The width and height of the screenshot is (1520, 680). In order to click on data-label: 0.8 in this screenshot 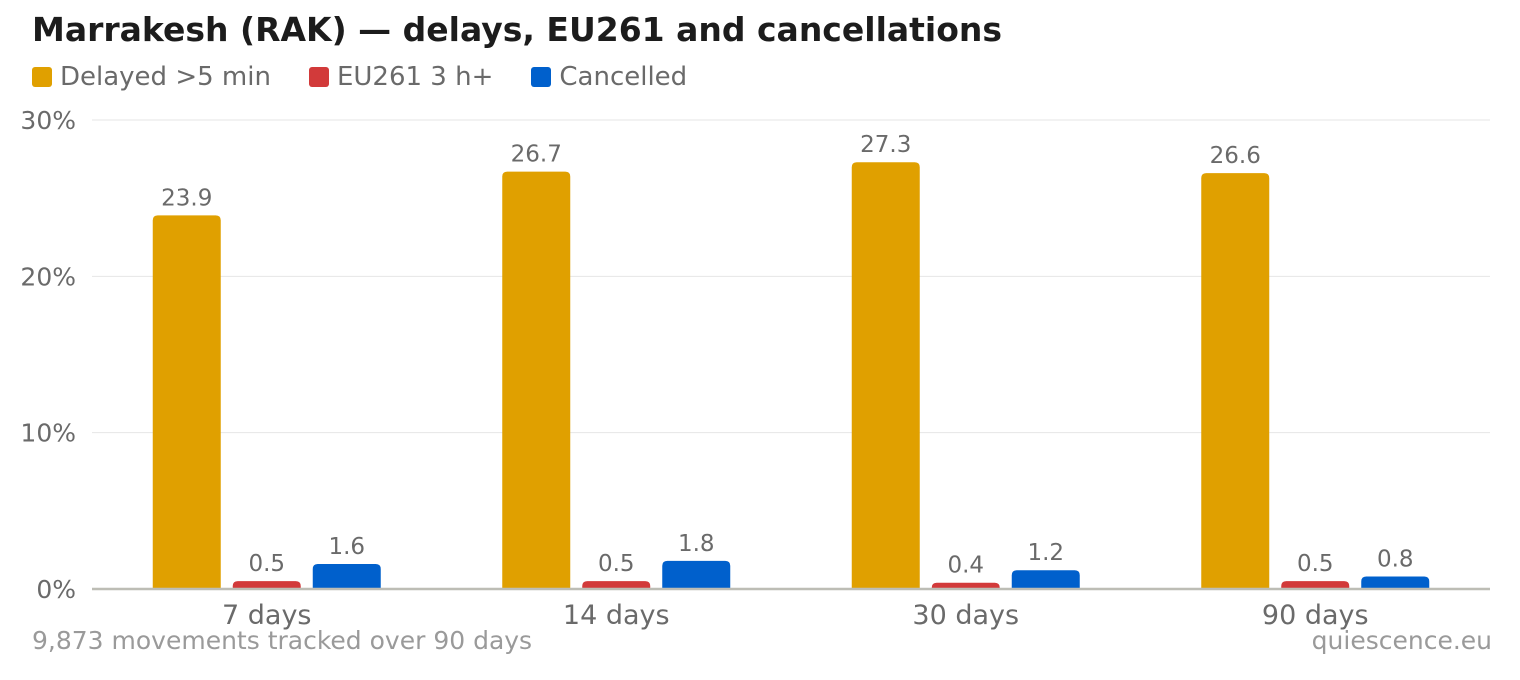, I will do `click(1395, 559)`.